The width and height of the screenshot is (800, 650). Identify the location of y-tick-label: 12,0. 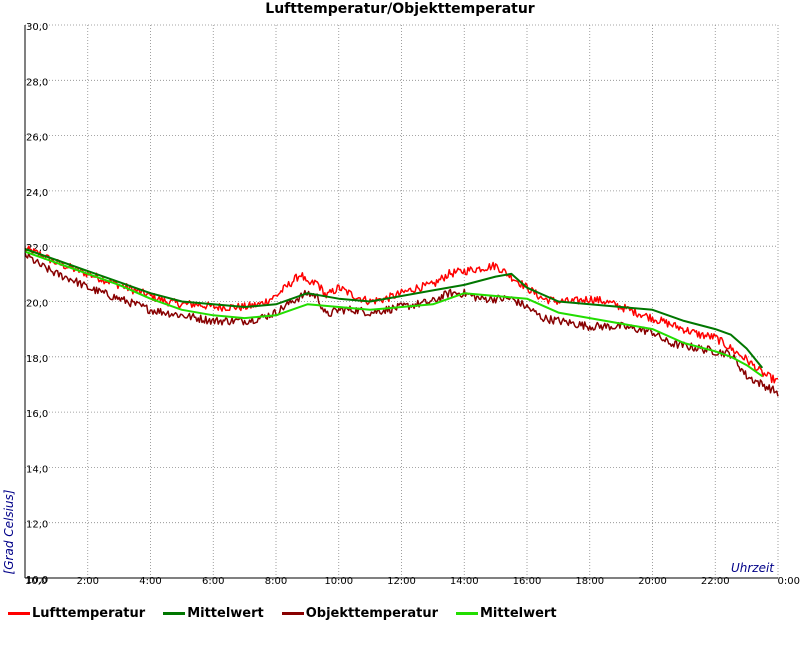
(37, 525).